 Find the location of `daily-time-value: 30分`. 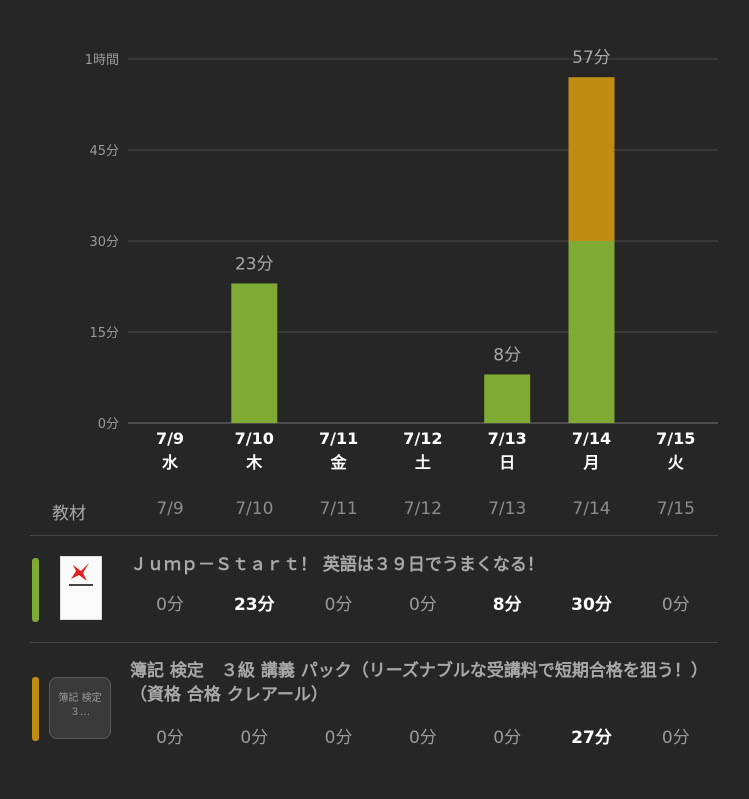

daily-time-value: 30分 is located at coordinates (591, 605).